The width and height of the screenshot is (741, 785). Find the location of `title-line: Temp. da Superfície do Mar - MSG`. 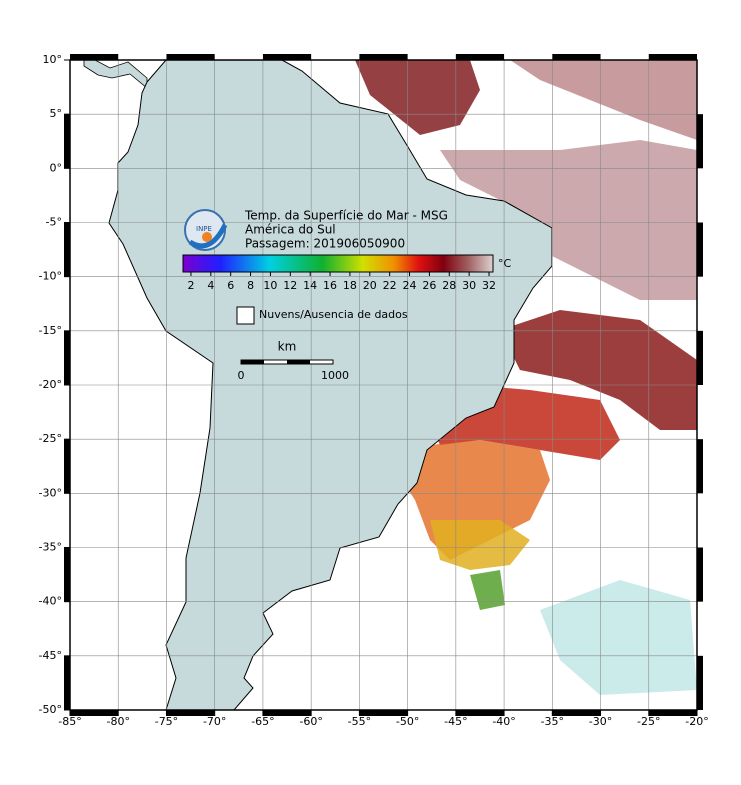

title-line: Temp. da Superfície do Mar - MSG is located at coordinates (346, 216).